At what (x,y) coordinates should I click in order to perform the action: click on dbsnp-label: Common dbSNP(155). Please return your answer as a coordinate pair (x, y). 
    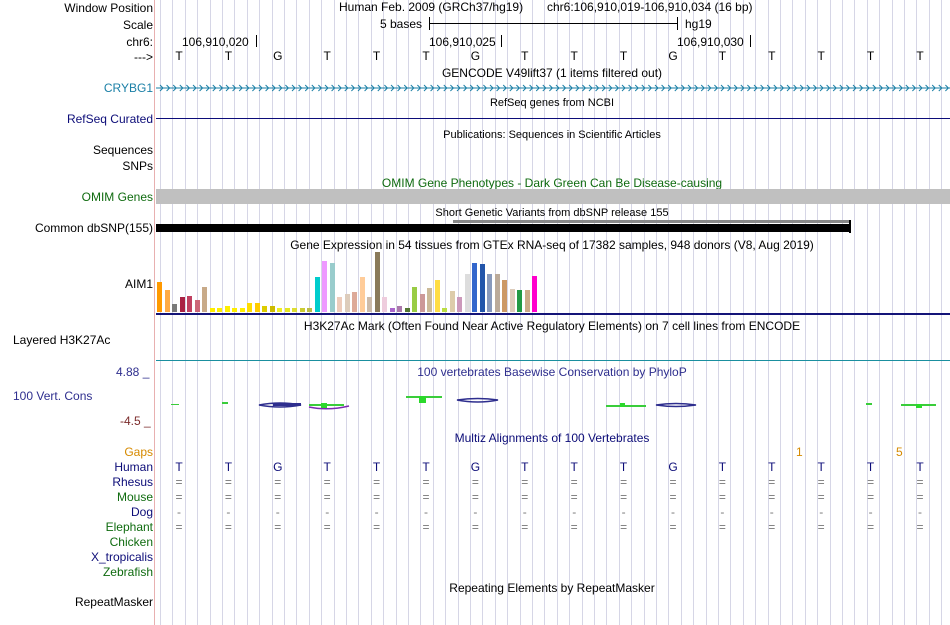
    Looking at the image, I should click on (93, 228).